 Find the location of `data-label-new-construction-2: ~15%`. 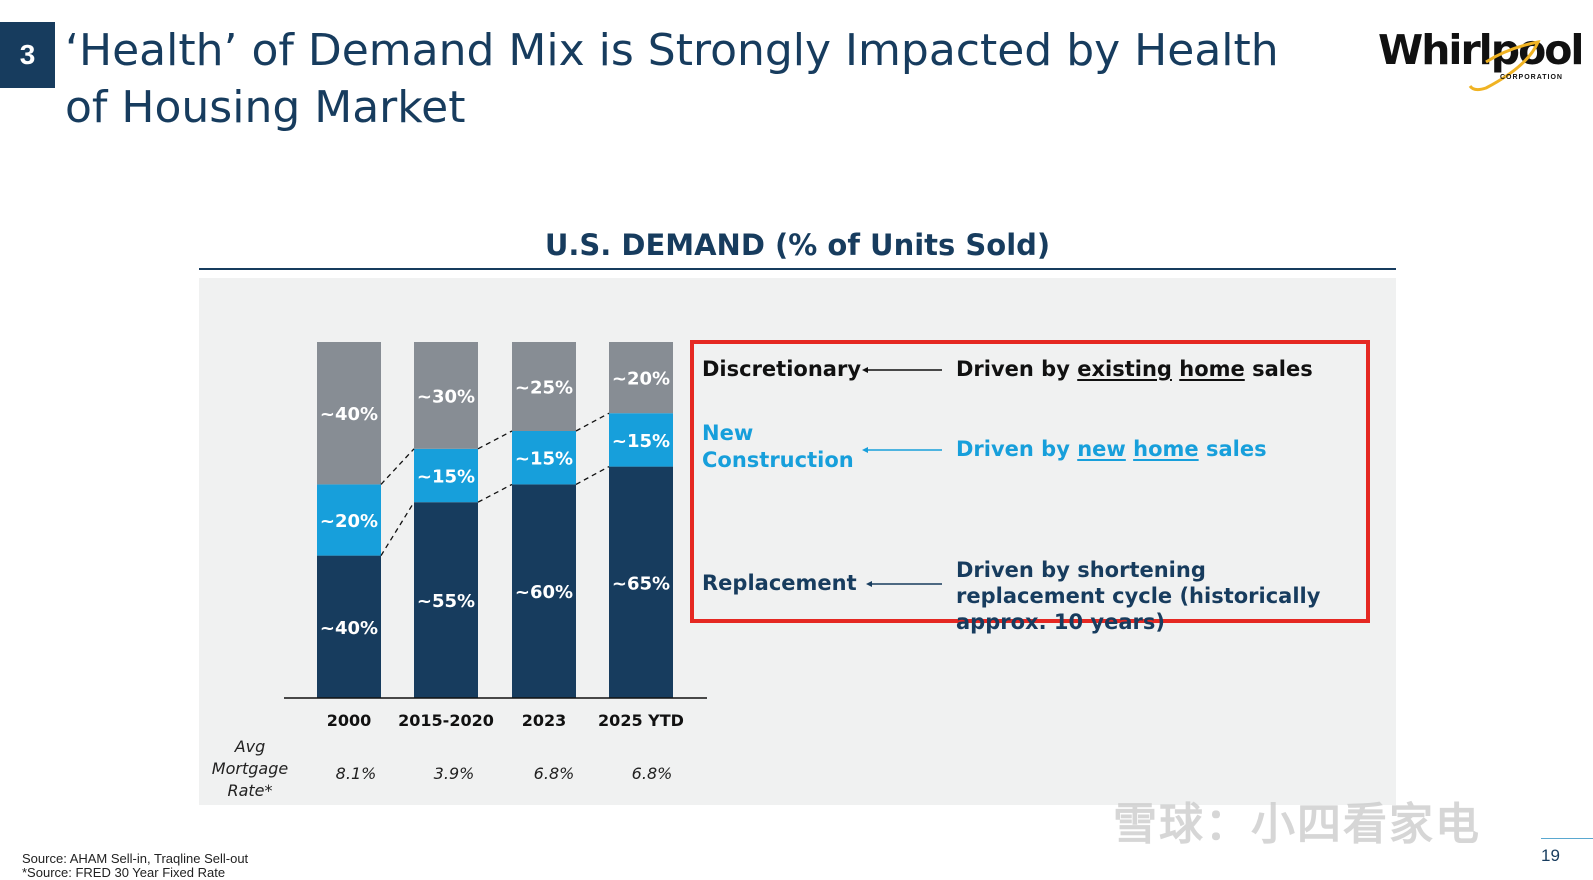

data-label-new-construction-2: ~15% is located at coordinates (544, 459).